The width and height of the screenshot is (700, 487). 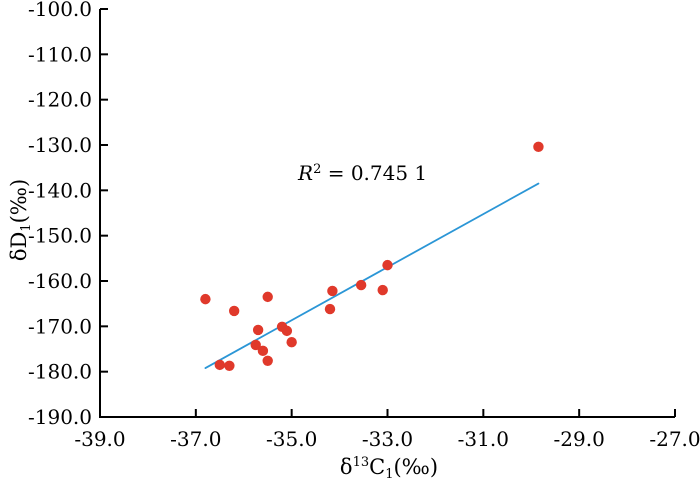 What do you see at coordinates (60, 236) in the screenshot?
I see `y-tick-label: -150.0` at bounding box center [60, 236].